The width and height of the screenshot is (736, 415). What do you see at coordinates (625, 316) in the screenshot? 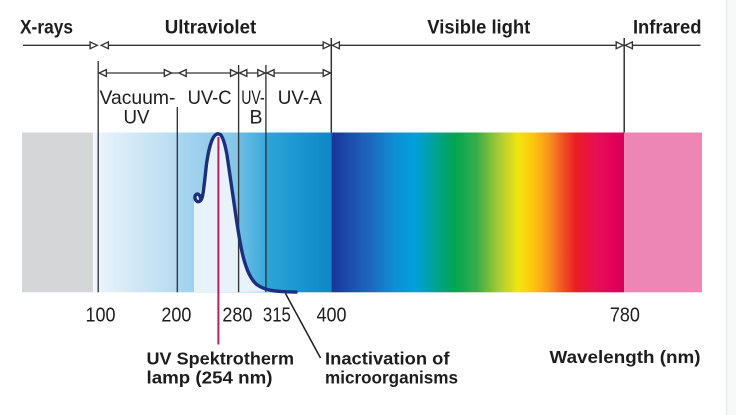
I see `svg-text: 780` at bounding box center [625, 316].